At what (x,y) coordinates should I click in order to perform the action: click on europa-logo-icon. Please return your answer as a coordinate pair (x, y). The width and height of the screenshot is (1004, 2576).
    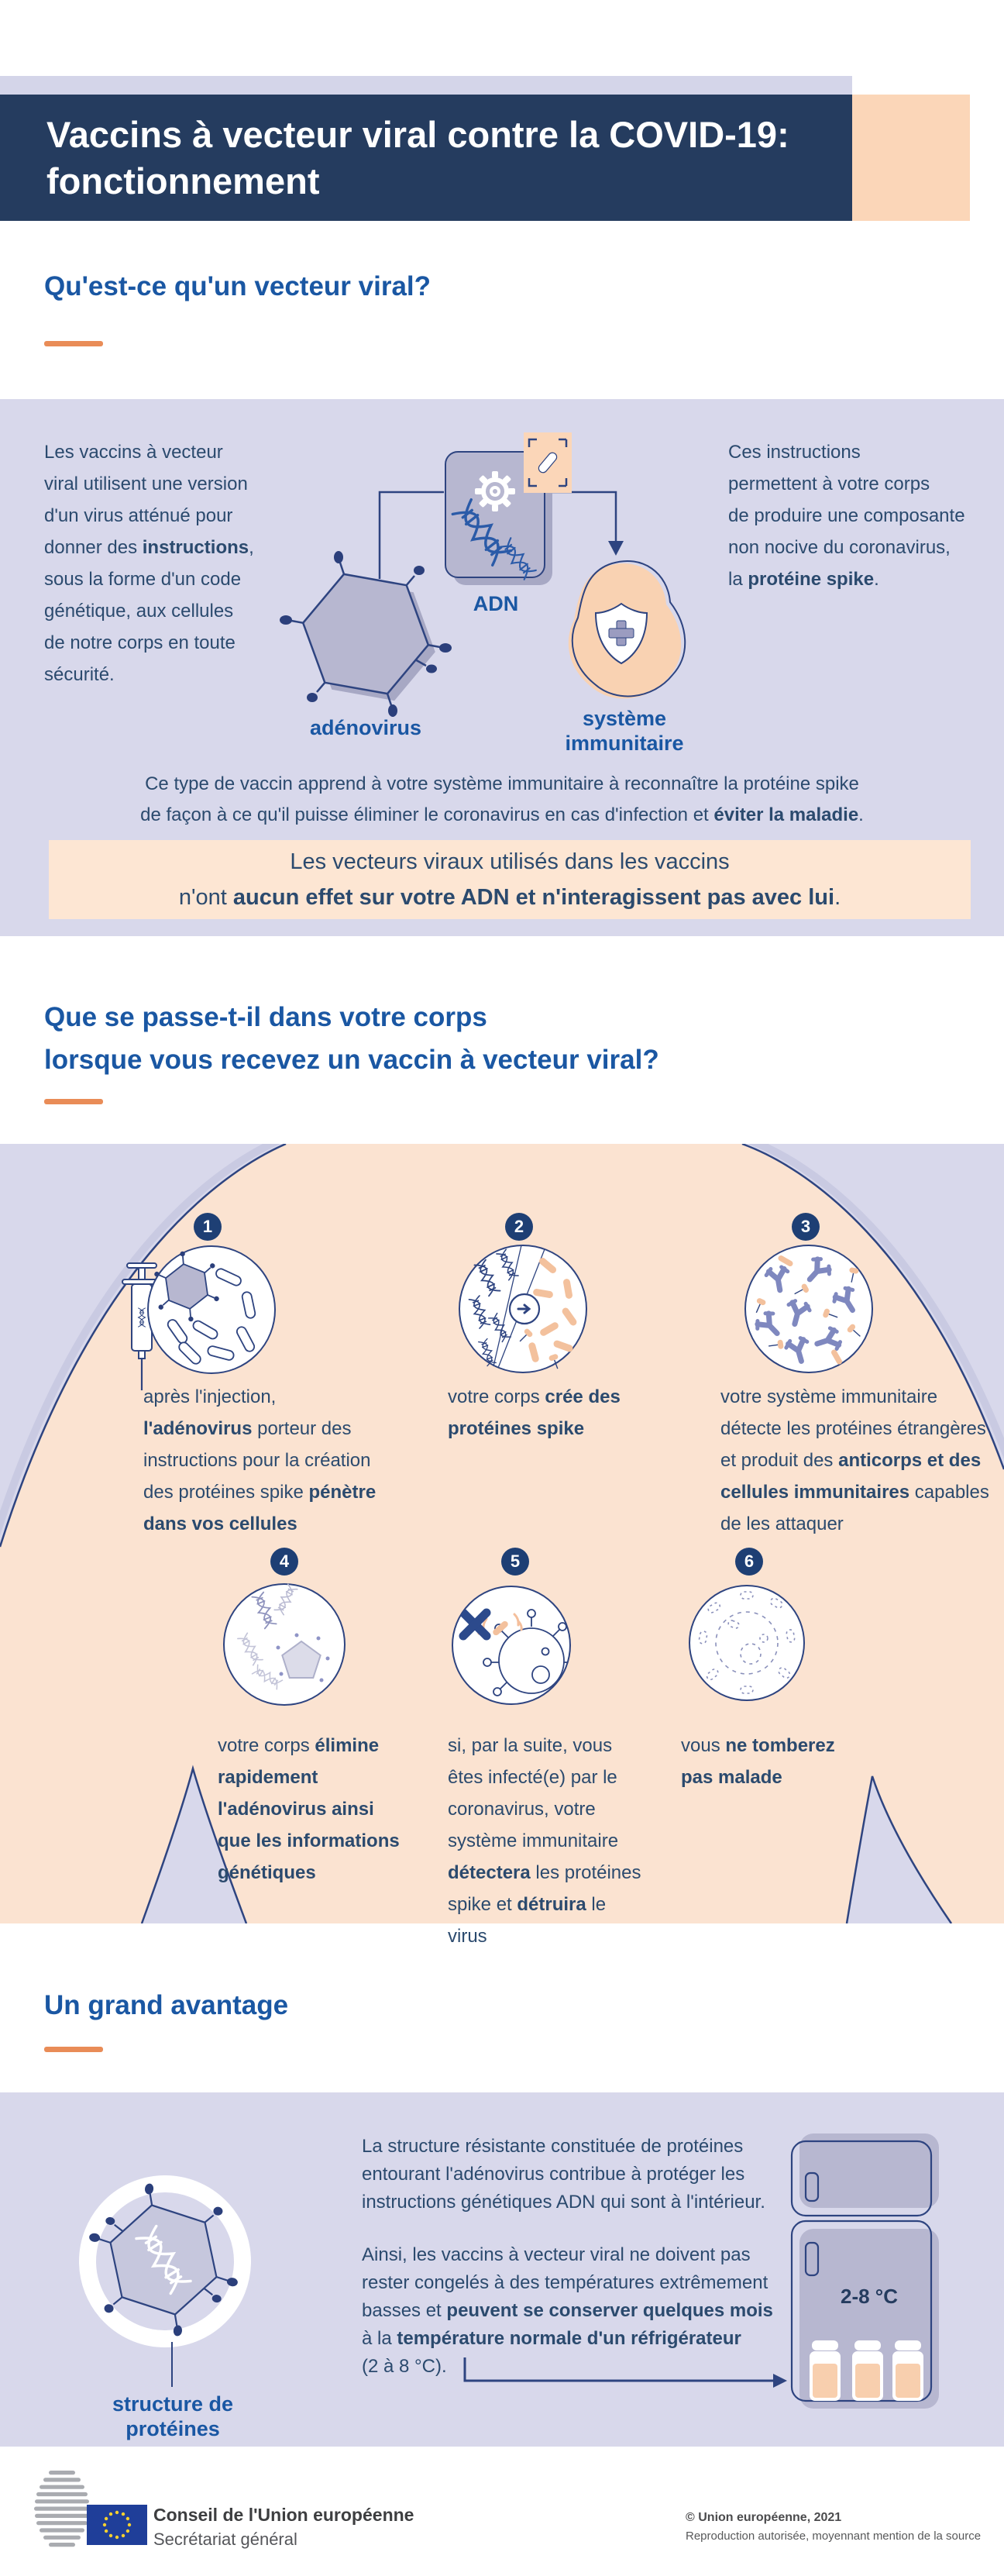
    Looking at the image, I should click on (90, 2509).